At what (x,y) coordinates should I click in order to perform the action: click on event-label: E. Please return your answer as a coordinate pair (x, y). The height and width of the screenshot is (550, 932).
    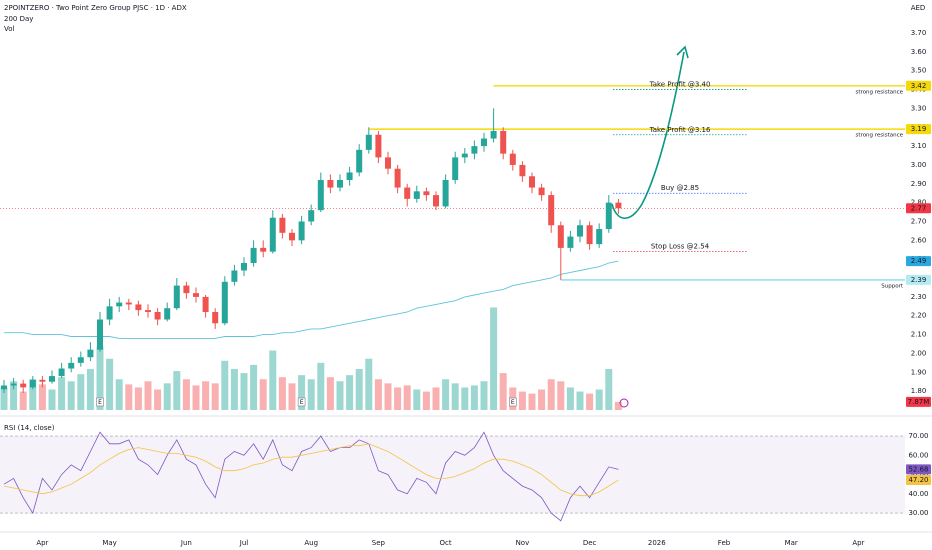
    Looking at the image, I should click on (302, 402).